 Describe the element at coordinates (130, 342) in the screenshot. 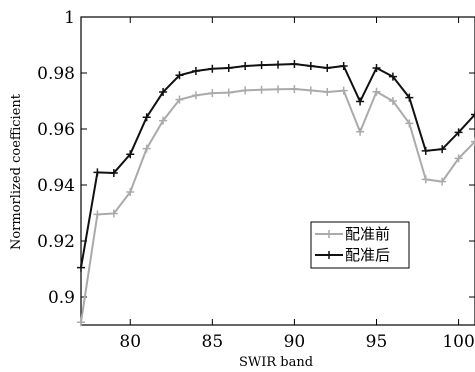

I see `x-tick-label: 80` at that location.